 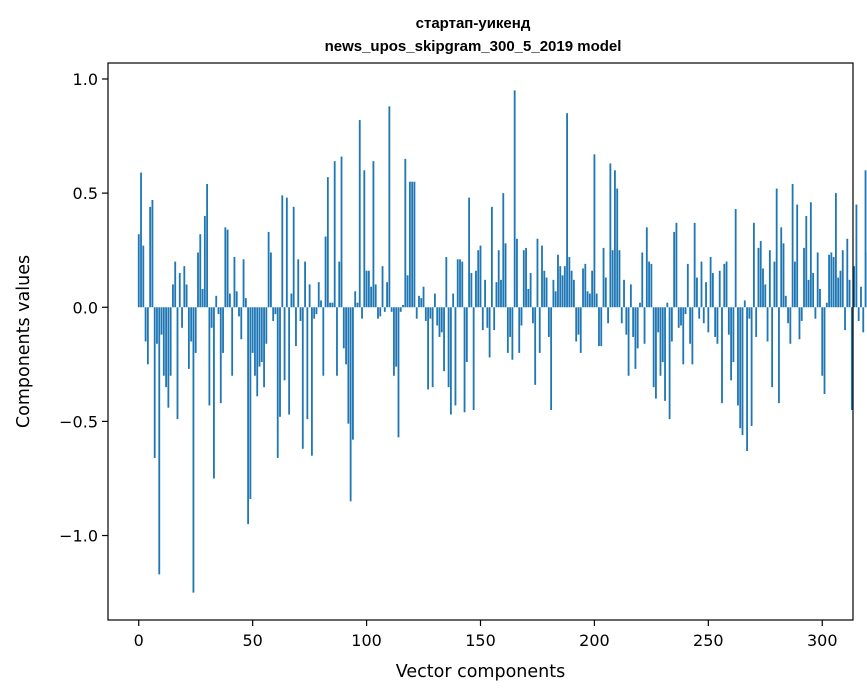 What do you see at coordinates (24, 341) in the screenshot?
I see `y-axis-label: Components values` at bounding box center [24, 341].